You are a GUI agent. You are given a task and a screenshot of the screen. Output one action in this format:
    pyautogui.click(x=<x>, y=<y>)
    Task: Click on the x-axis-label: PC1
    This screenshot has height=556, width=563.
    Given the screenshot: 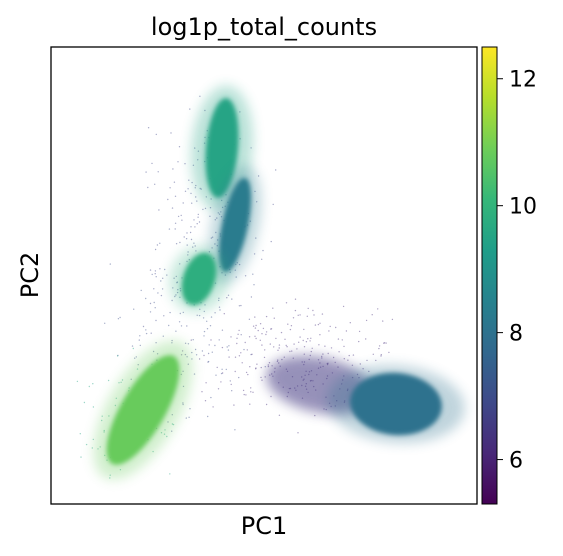 What is the action you would take?
    pyautogui.click(x=264, y=526)
    